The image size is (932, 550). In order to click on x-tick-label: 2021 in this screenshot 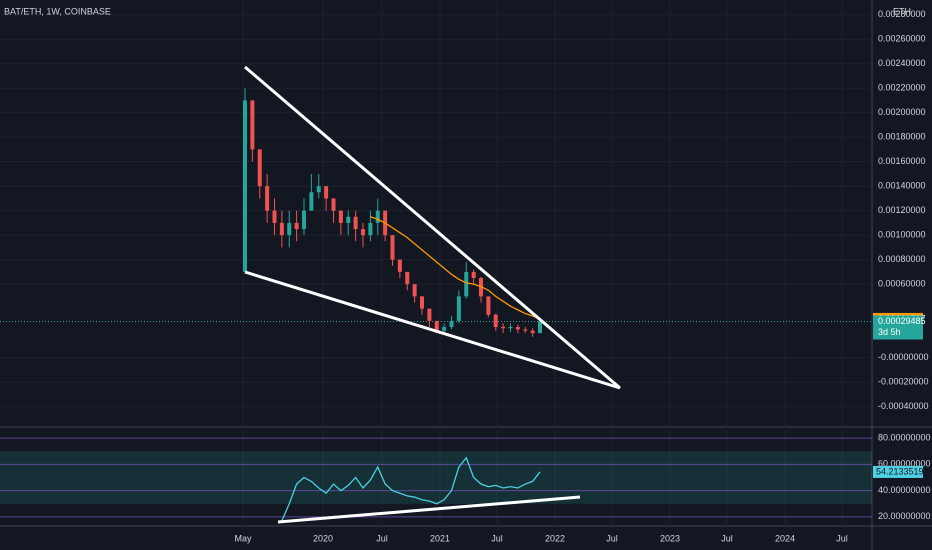, I will do `click(440, 538)`.